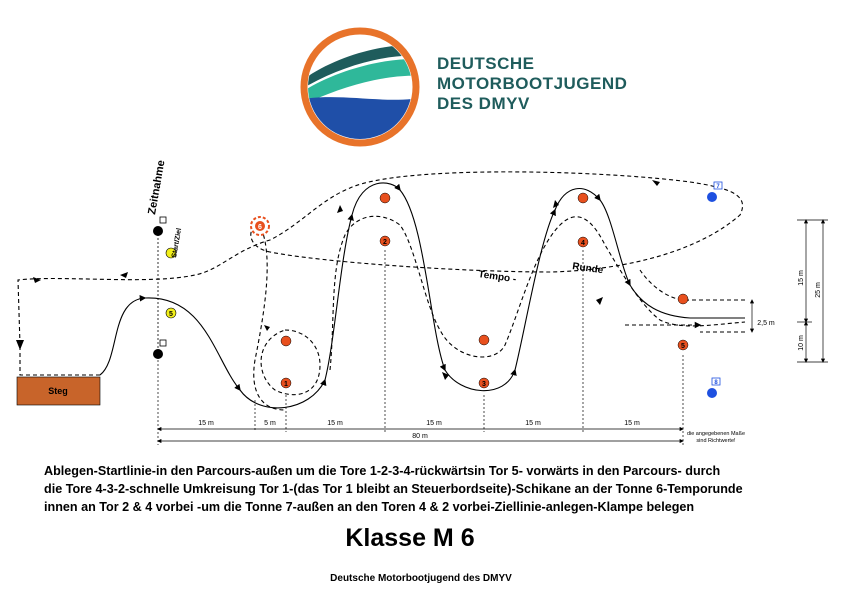 This screenshot has height=595, width=842. Describe the element at coordinates (588, 268) in the screenshot. I see `runde-label: Runde` at that location.